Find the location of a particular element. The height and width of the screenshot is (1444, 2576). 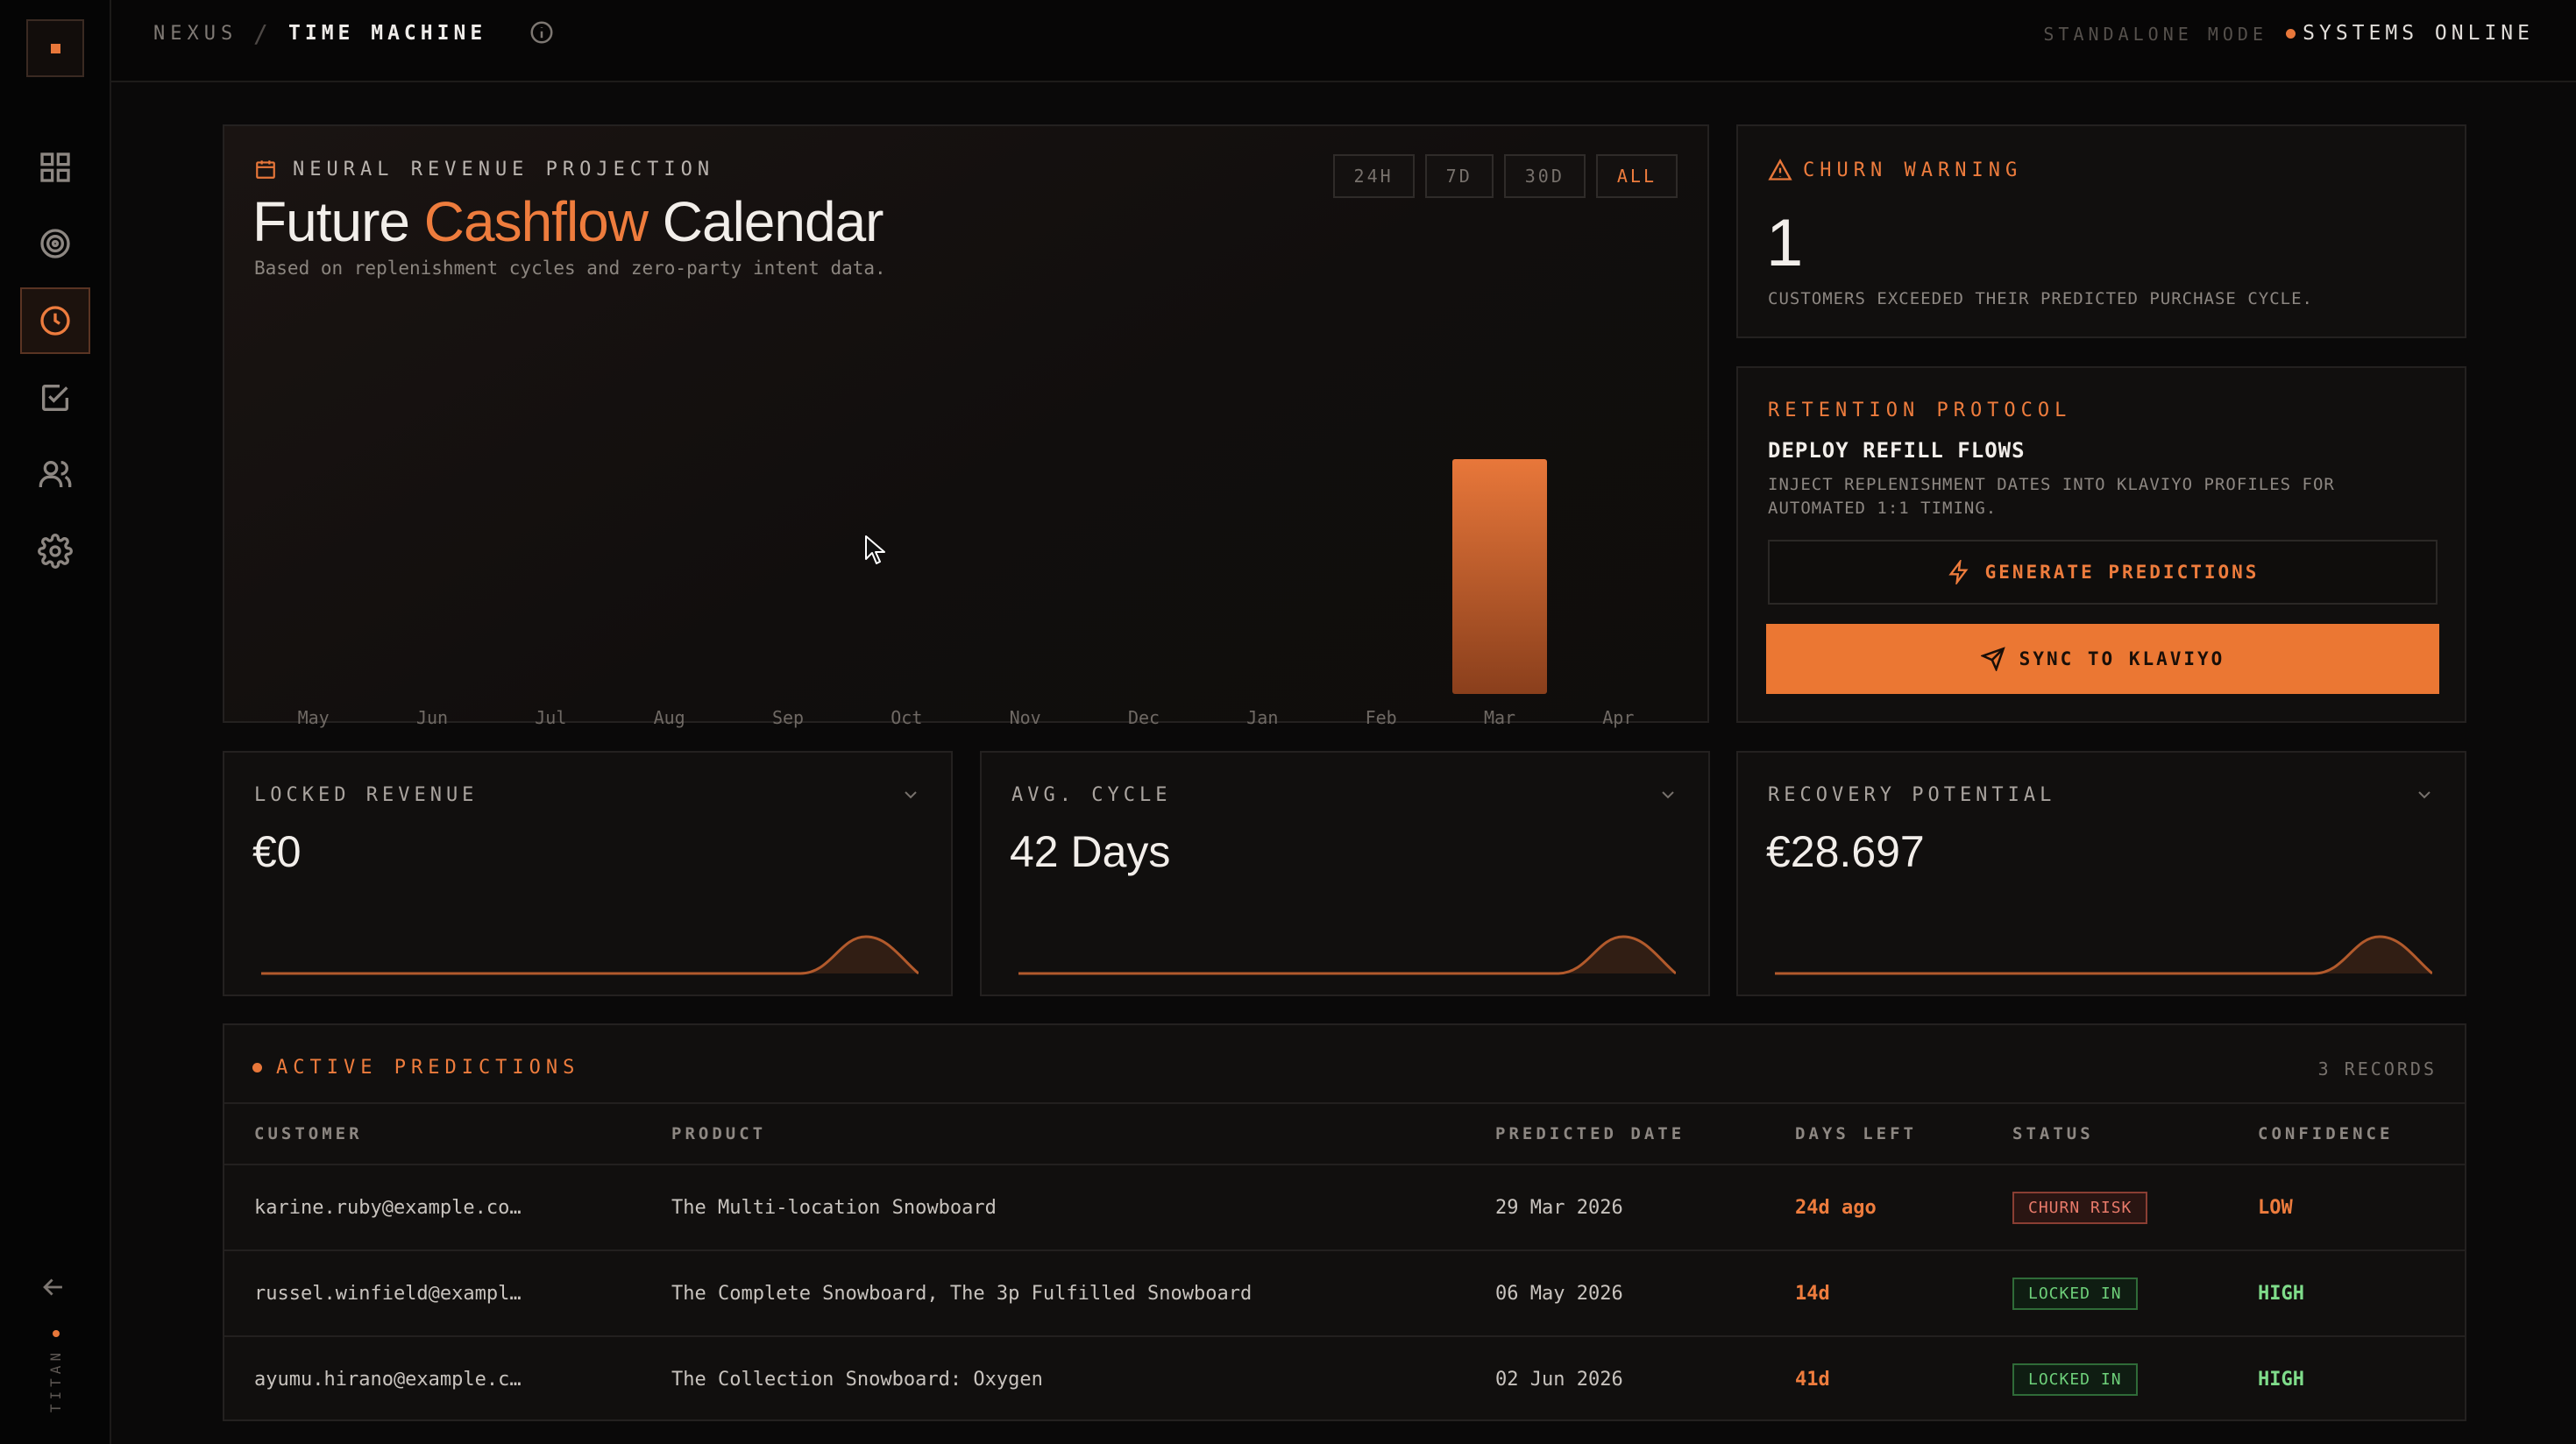

generate-predictions-label: GENERATE PREDICTIONS is located at coordinates (2122, 572).